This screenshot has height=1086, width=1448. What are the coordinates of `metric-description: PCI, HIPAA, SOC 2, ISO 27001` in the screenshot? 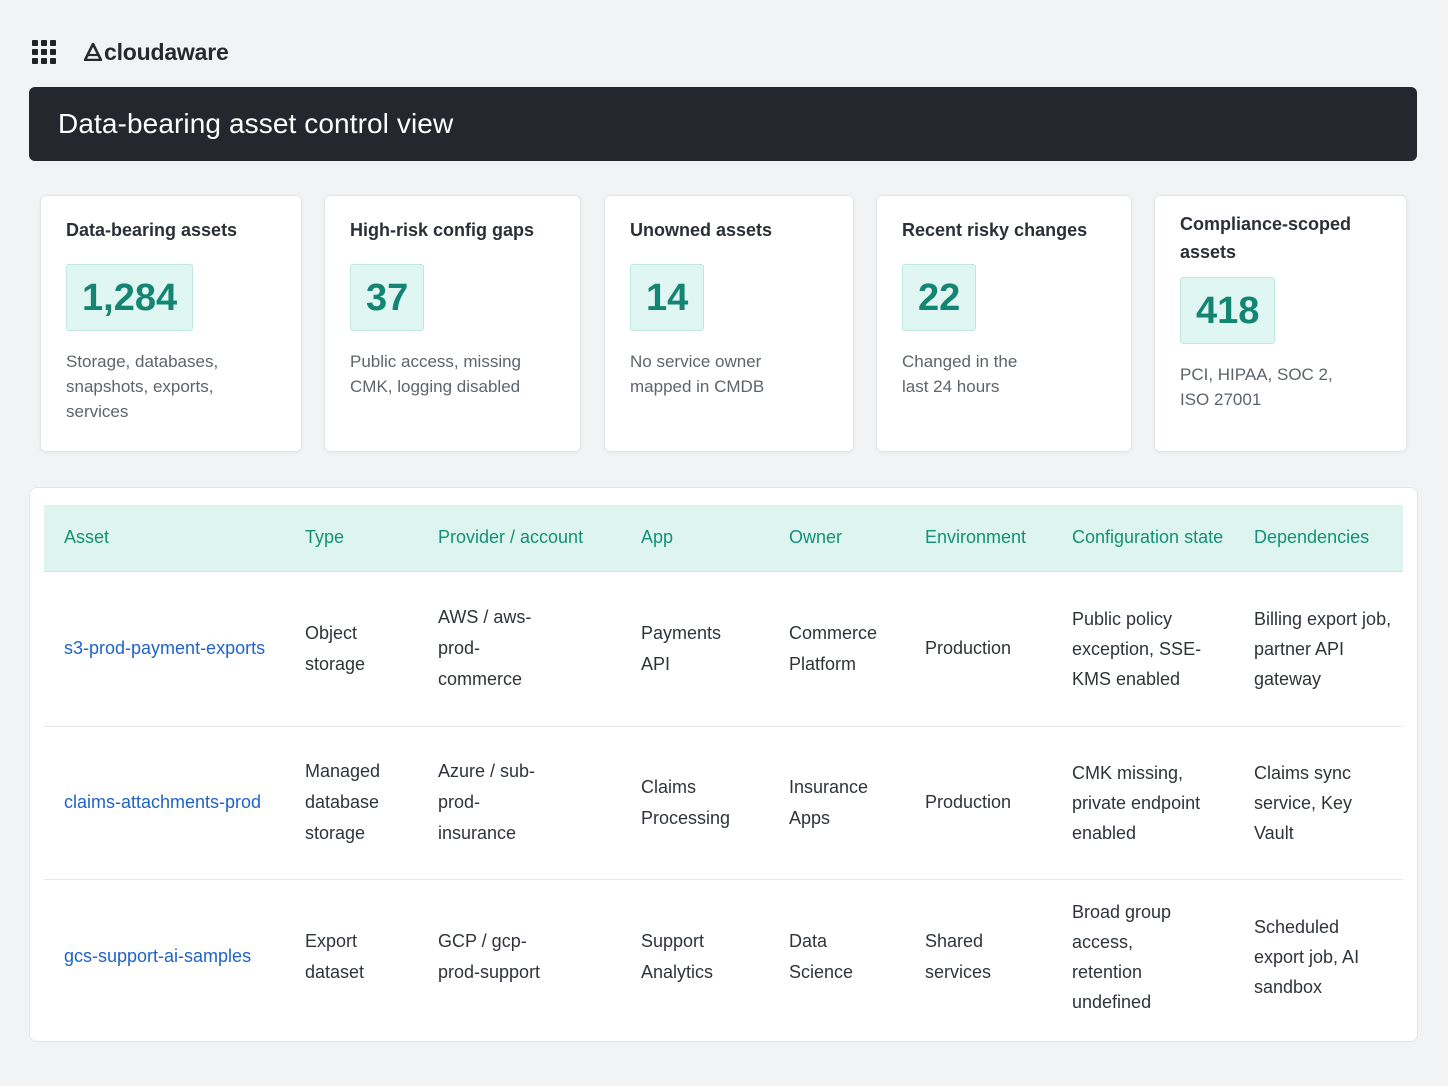 It's located at (1256, 387).